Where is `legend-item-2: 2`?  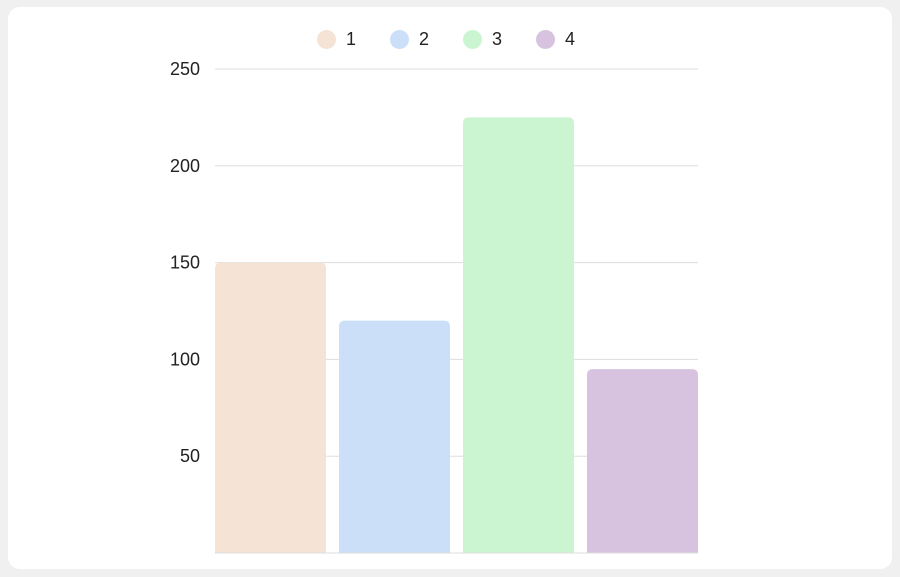 legend-item-2: 2 is located at coordinates (409, 39).